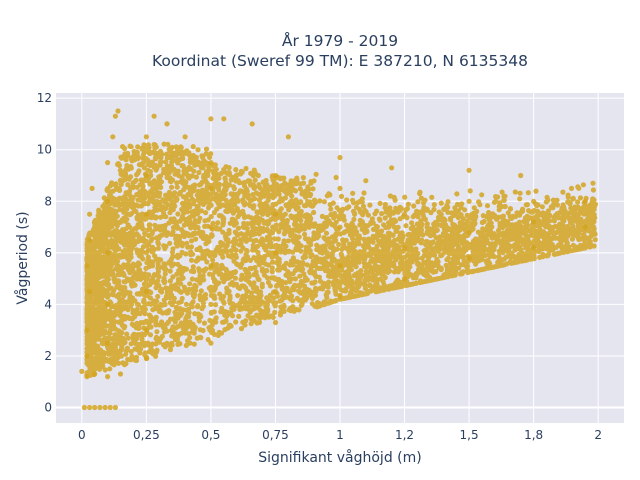 The width and height of the screenshot is (640, 480). What do you see at coordinates (146, 435) in the screenshot?
I see `x-tick-label: 0,25` at bounding box center [146, 435].